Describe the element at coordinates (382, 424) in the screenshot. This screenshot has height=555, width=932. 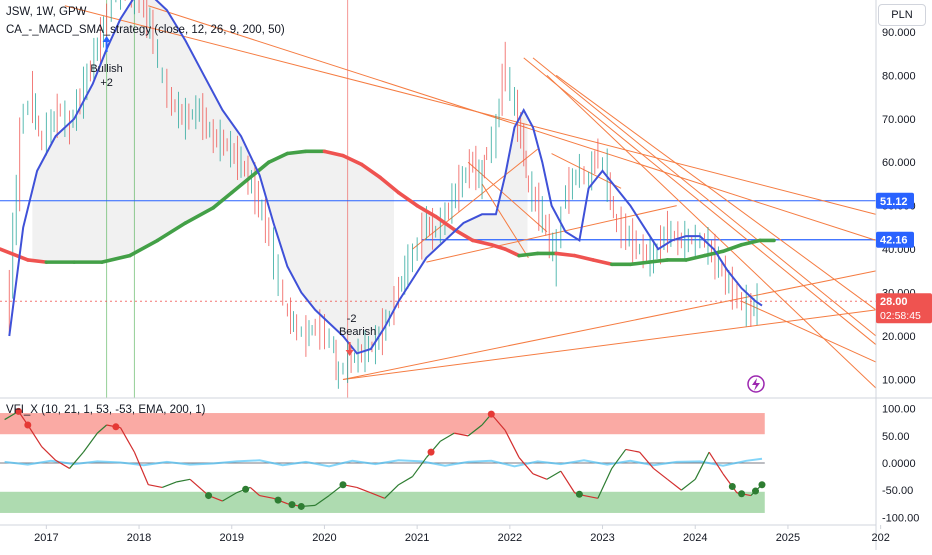
I see `osc-overbought-zone` at that location.